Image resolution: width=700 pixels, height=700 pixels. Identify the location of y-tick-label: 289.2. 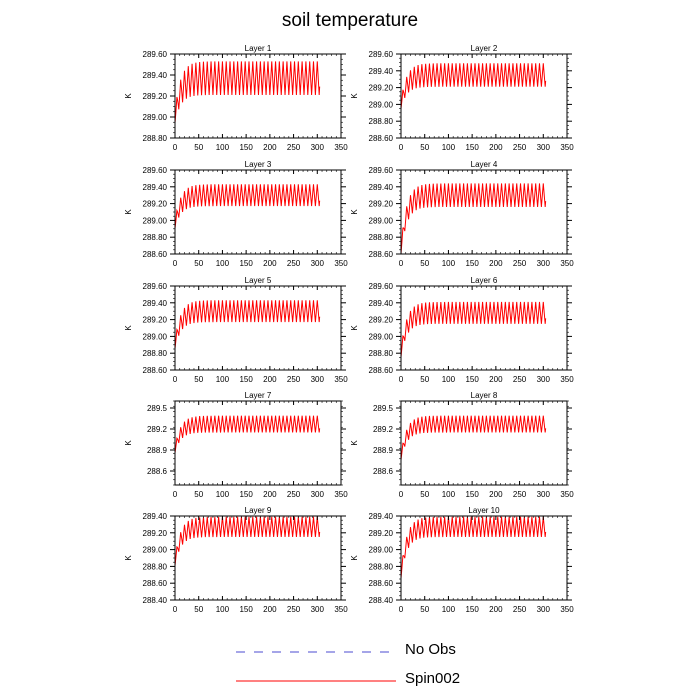
(157, 429).